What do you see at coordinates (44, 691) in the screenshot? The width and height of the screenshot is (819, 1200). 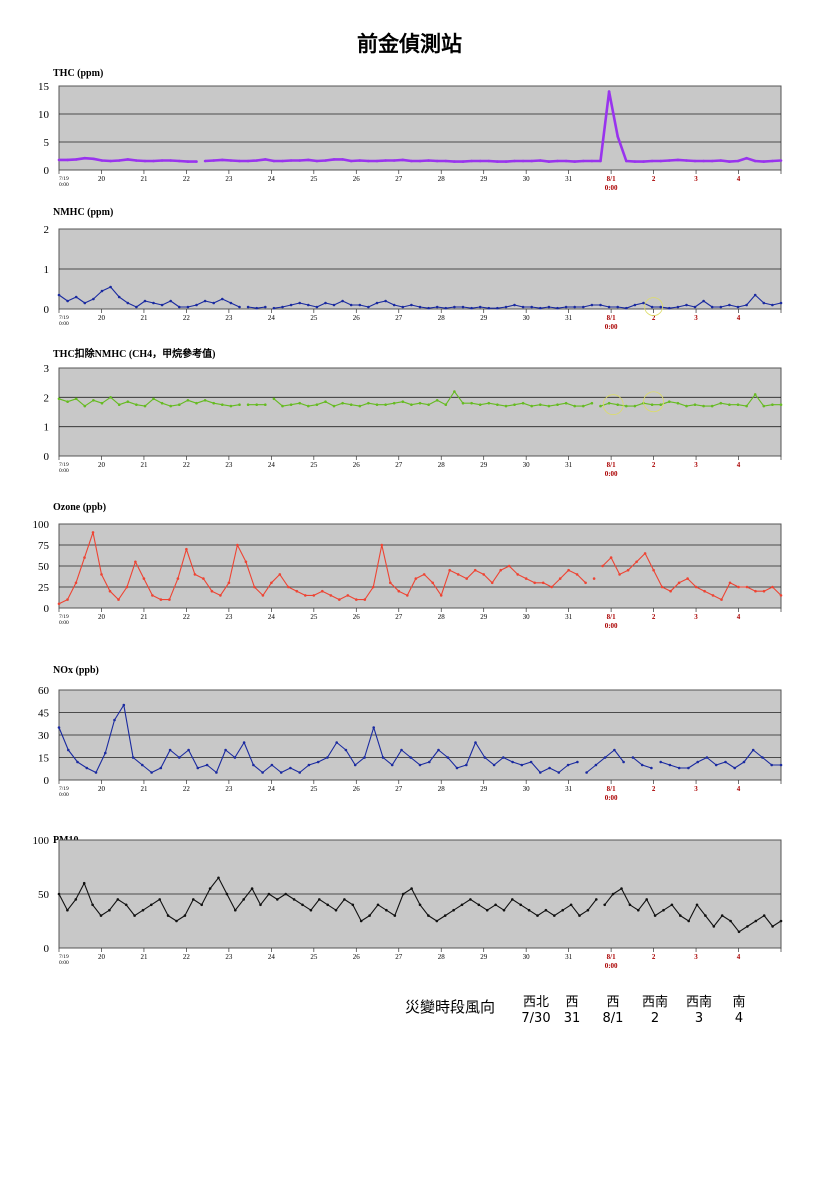 I see `y-tick-label: 60` at bounding box center [44, 691].